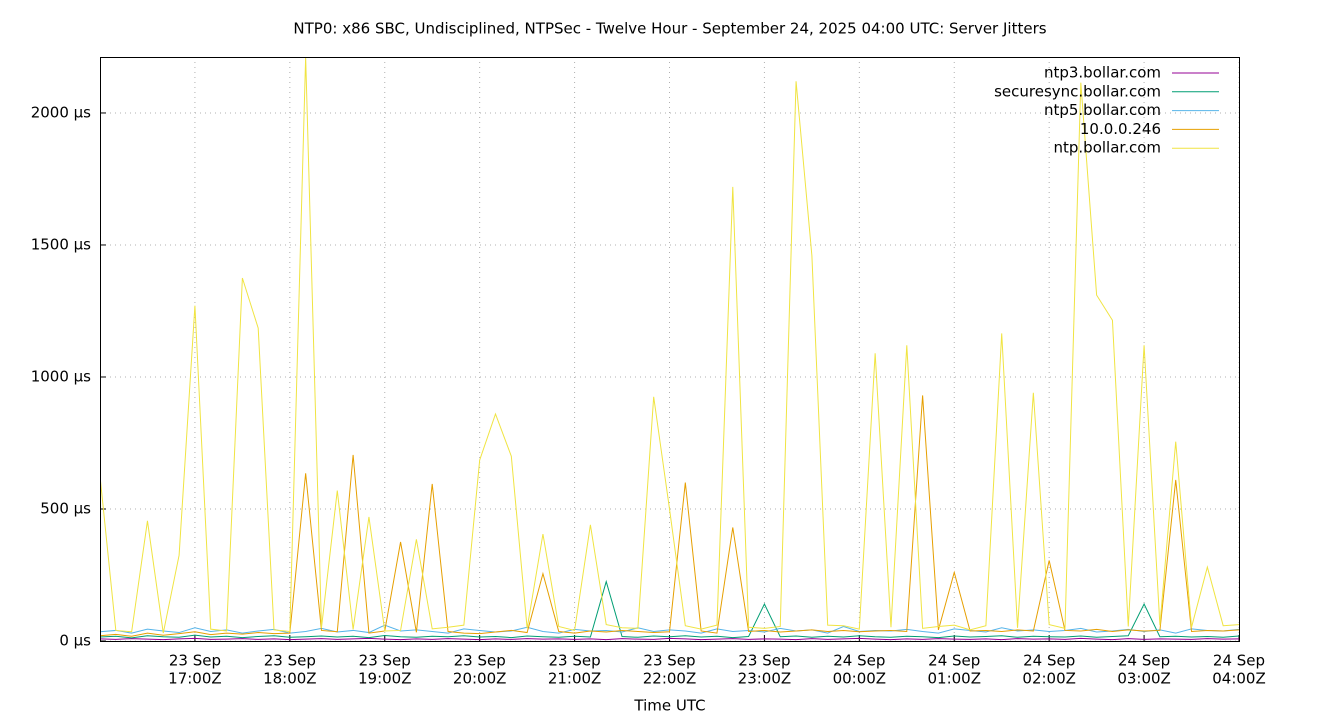 The height and width of the screenshot is (720, 1340). What do you see at coordinates (1077, 91) in the screenshot?
I see `legend-label: securesync.bollar.com` at bounding box center [1077, 91].